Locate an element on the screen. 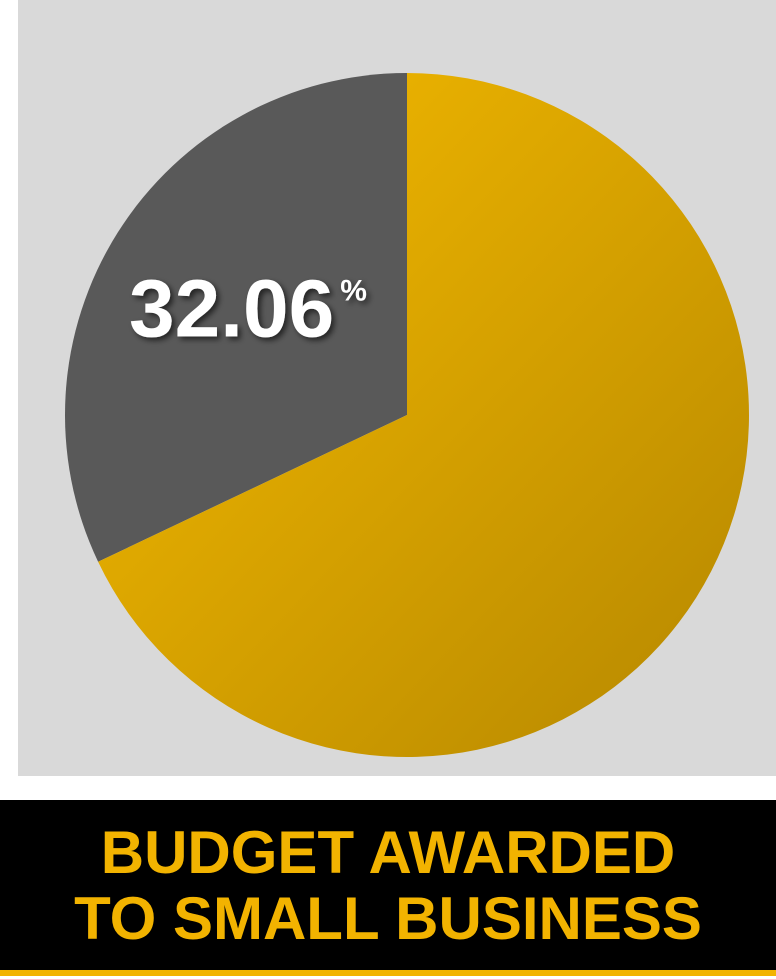 Image resolution: width=776 pixels, height=979 pixels. chart-title: TO SMALL BUSINESS is located at coordinates (388, 918).